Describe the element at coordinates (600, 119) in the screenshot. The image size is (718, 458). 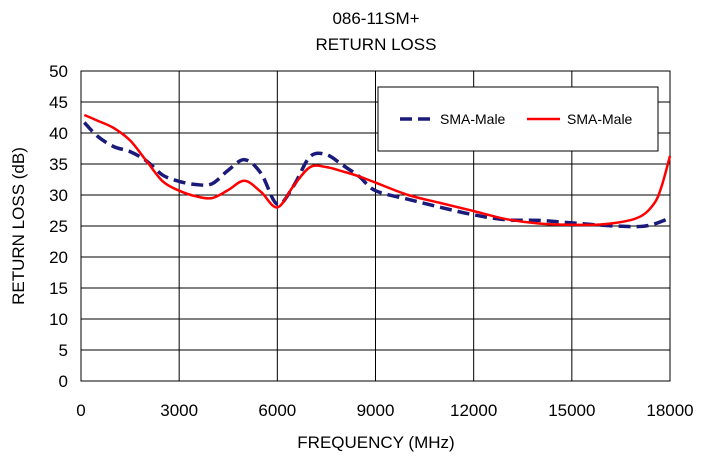
I see `legend-label-series-2: SMA-Male` at that location.